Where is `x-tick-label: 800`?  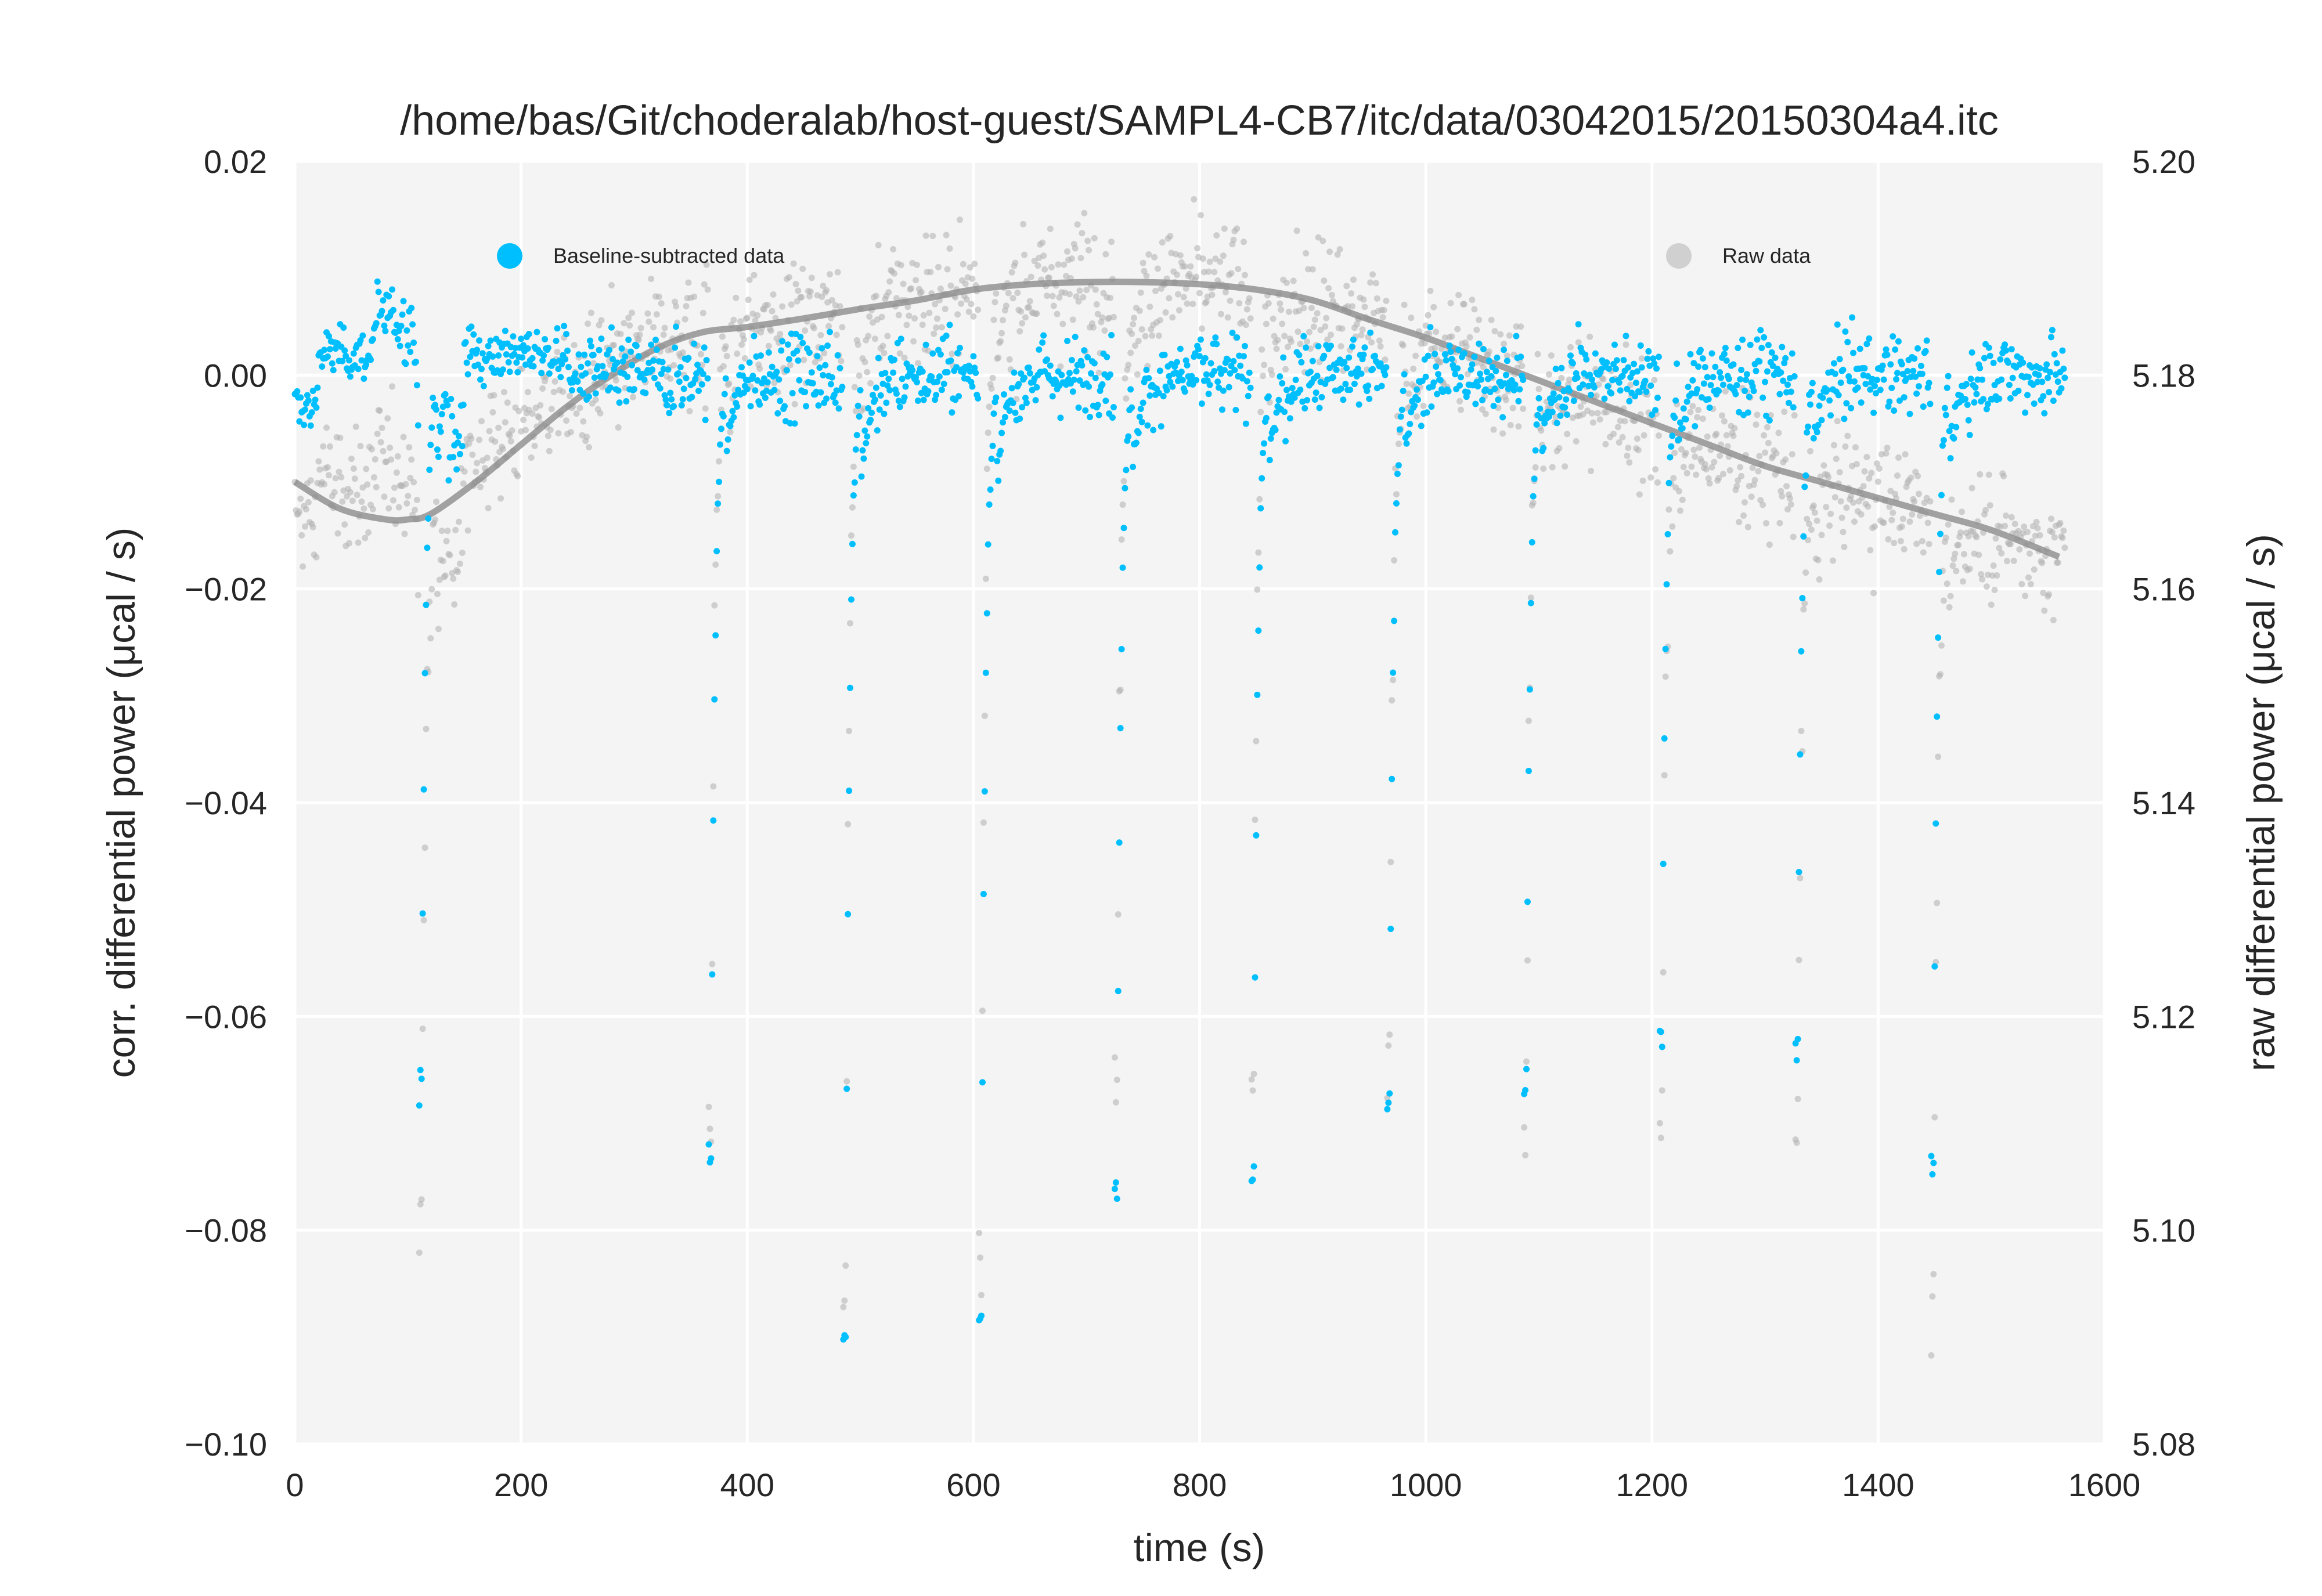
x-tick-label: 800 is located at coordinates (1200, 1485).